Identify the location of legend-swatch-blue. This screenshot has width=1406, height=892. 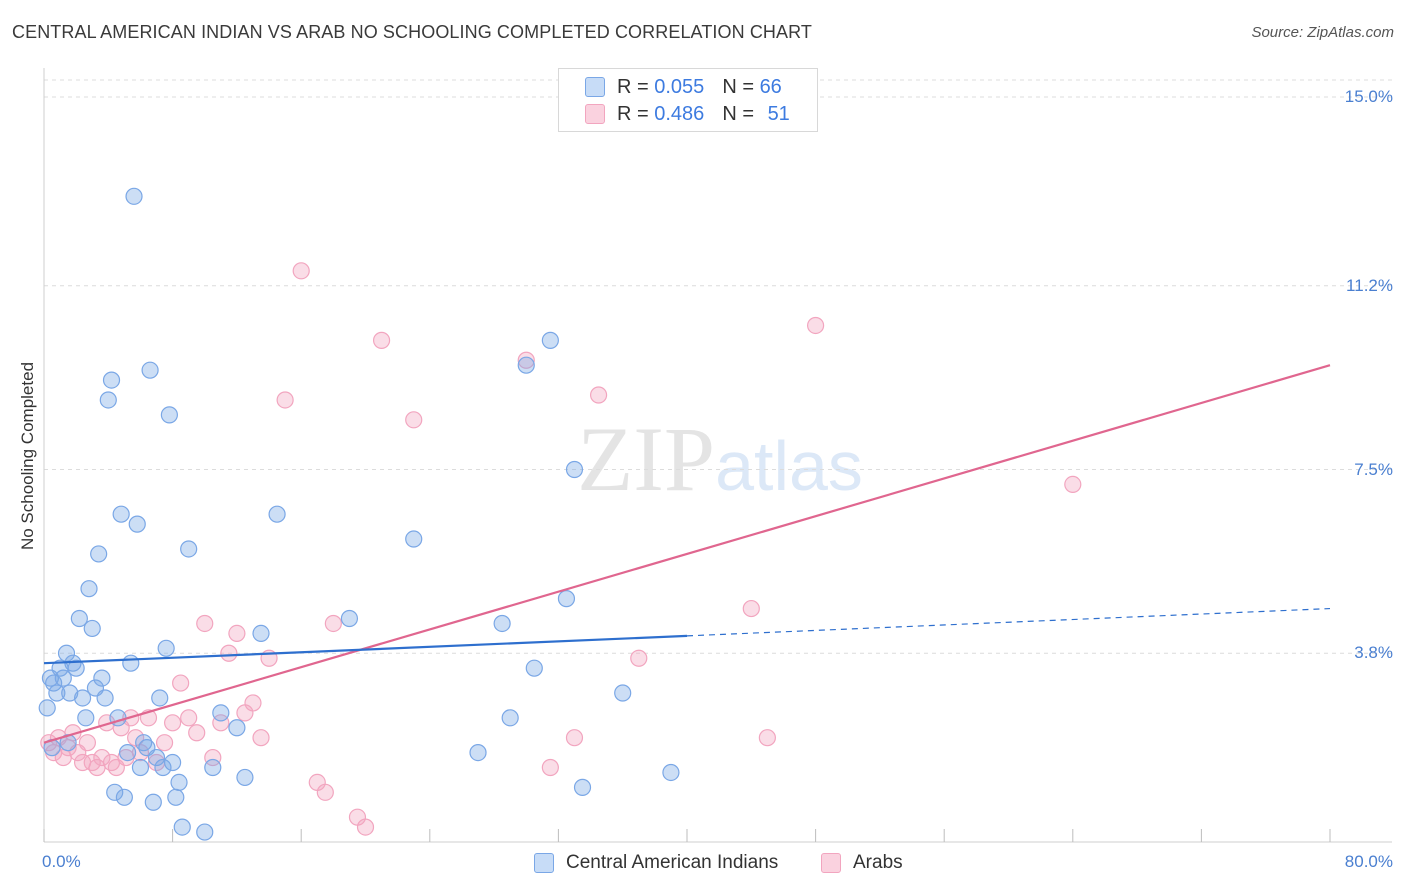
(595, 87).